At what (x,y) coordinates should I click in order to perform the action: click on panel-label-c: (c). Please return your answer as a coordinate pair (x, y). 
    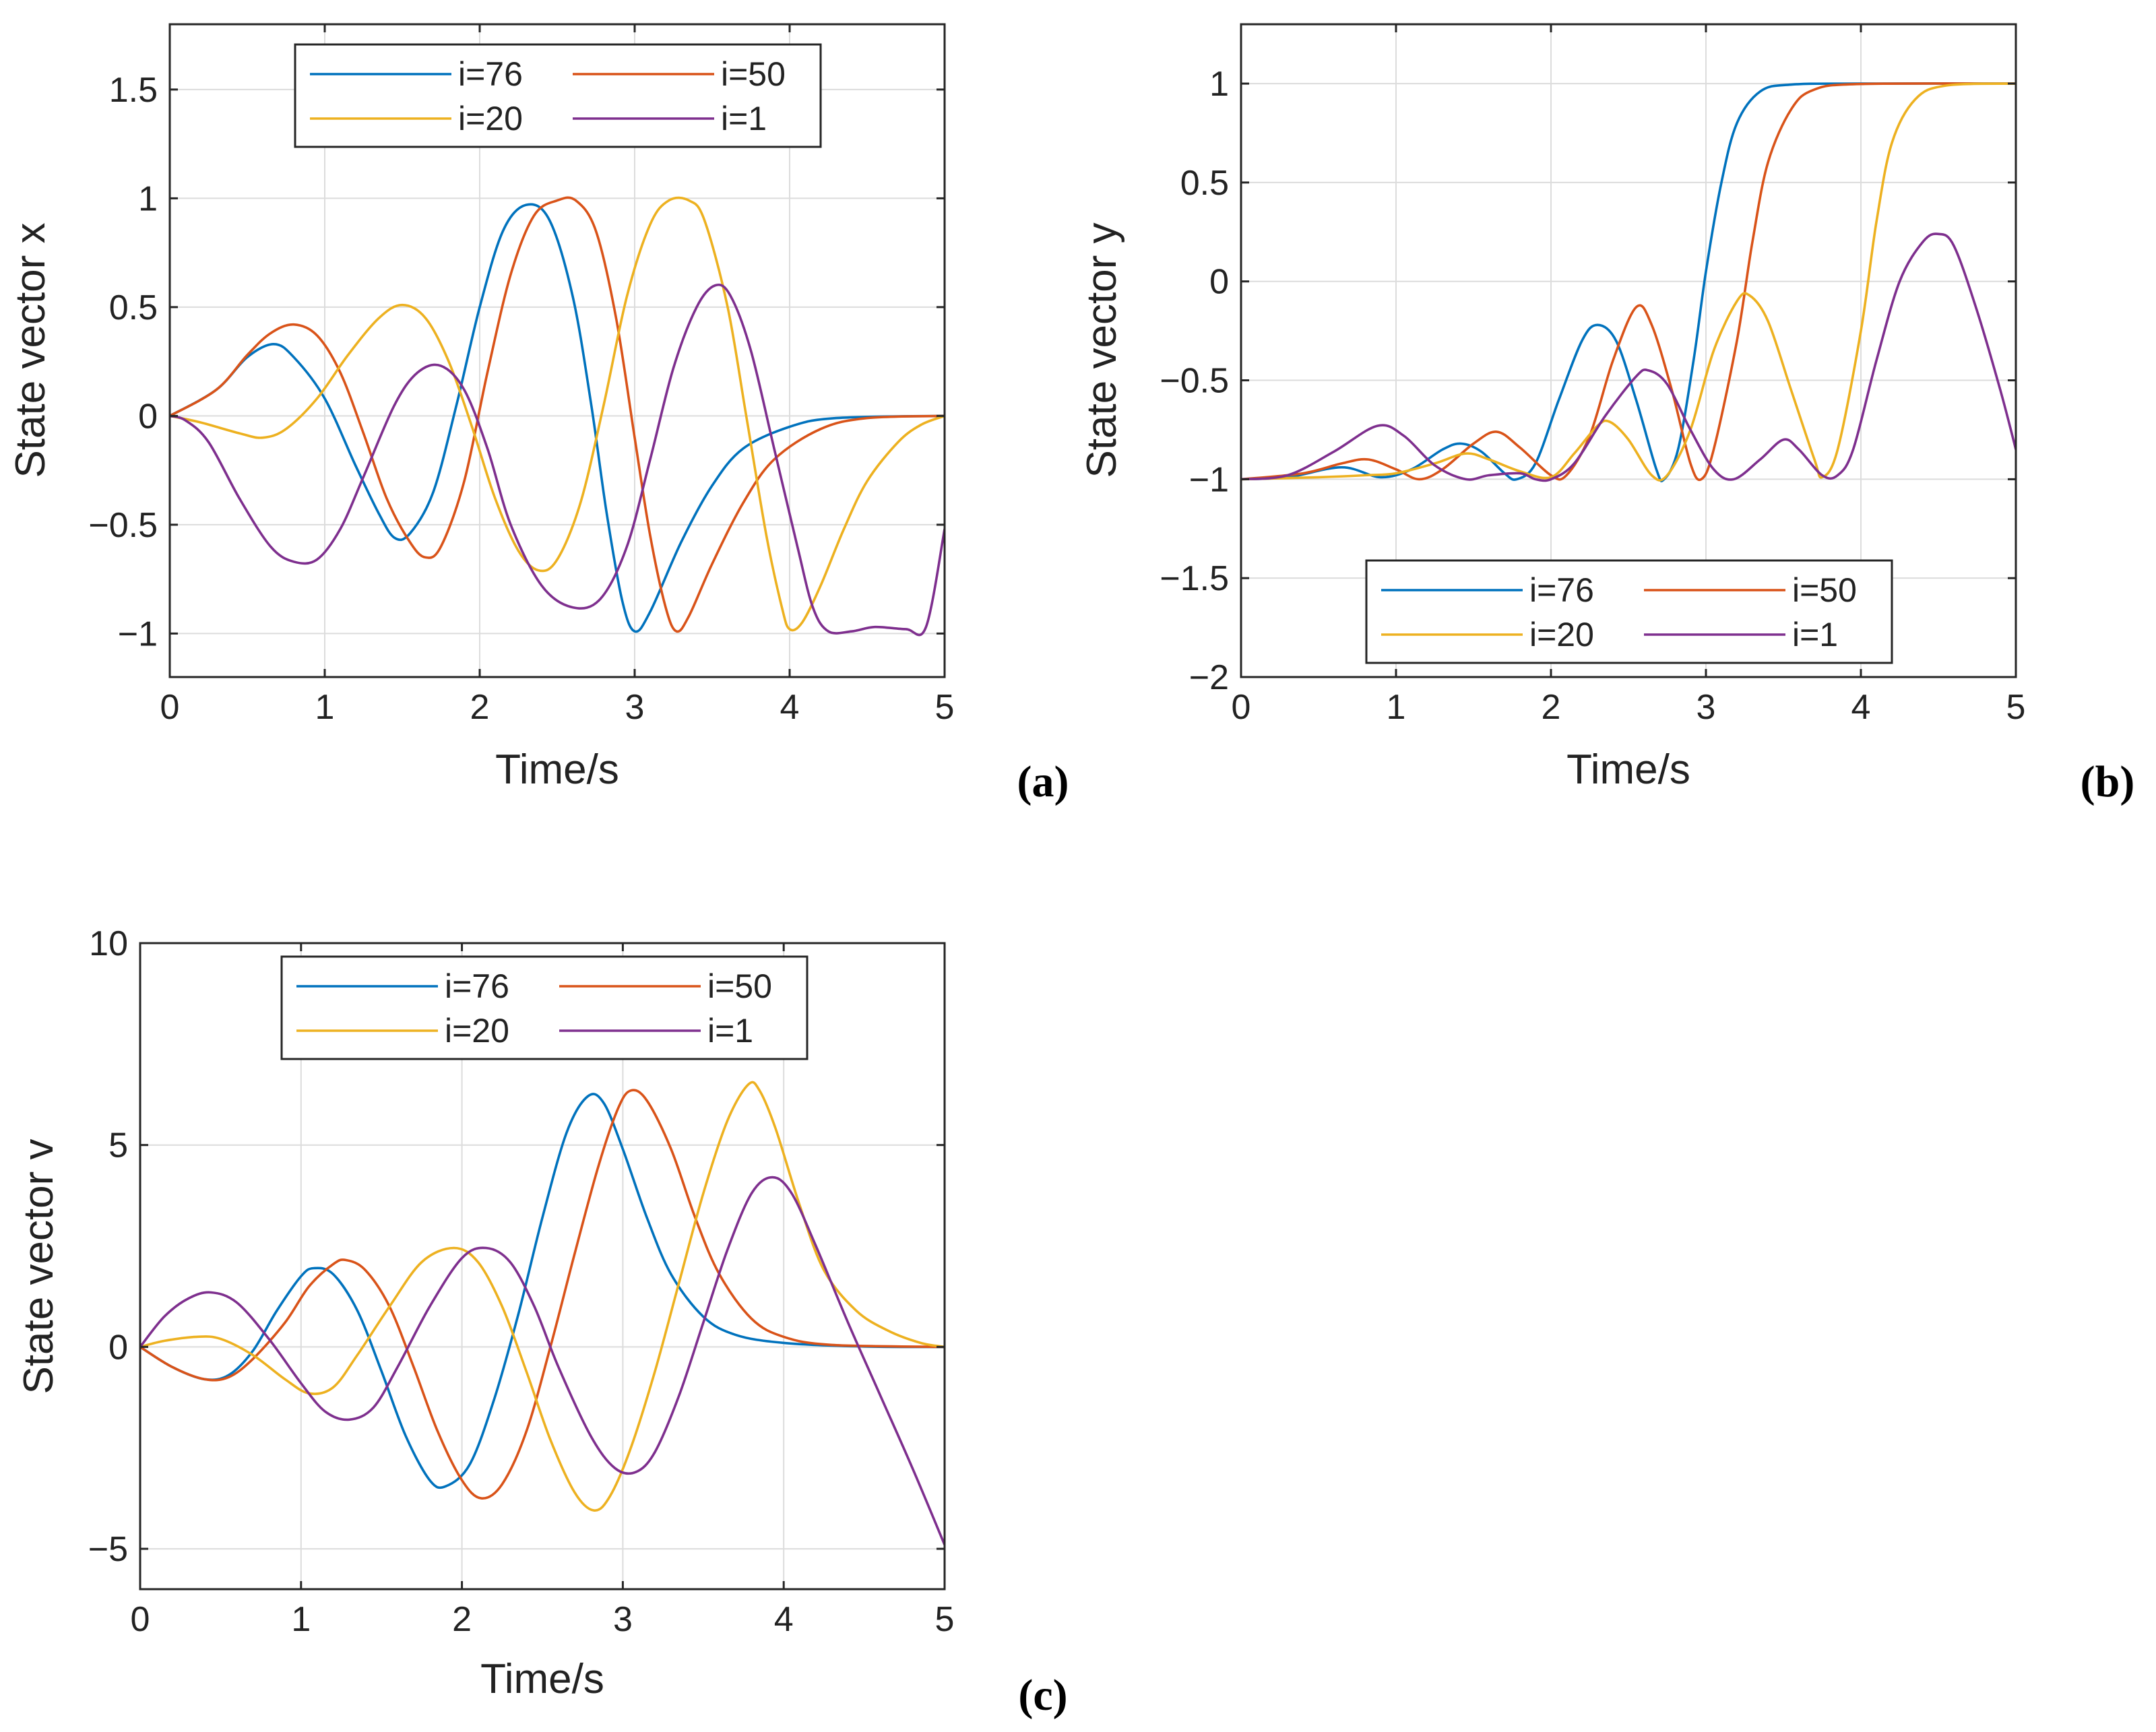
    Looking at the image, I should click on (1042, 1696).